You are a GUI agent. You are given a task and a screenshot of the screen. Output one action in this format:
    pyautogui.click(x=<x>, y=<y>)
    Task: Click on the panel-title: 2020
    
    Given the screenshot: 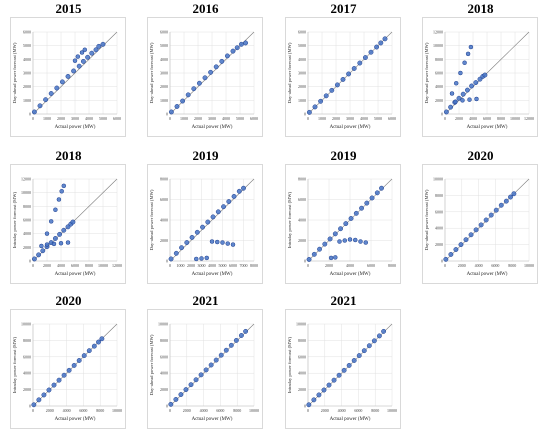 What is the action you would take?
    pyautogui.click(x=480, y=155)
    